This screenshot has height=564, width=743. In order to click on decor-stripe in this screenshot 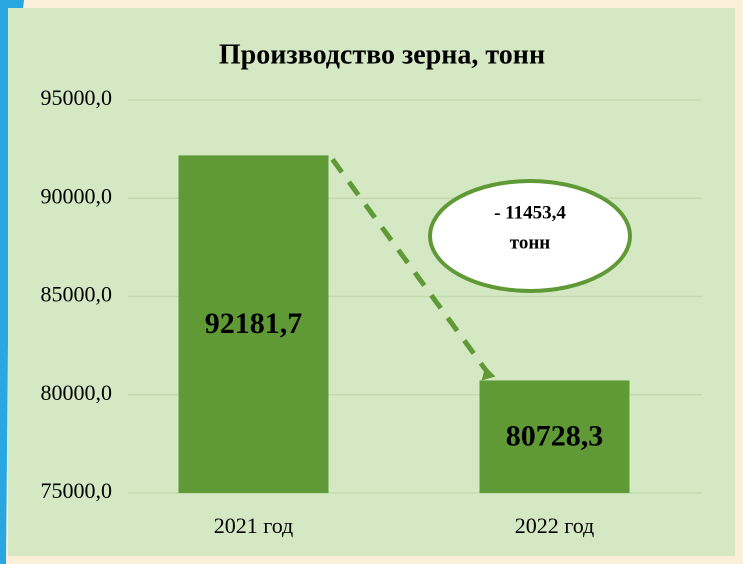, I will do `click(12, 282)`.